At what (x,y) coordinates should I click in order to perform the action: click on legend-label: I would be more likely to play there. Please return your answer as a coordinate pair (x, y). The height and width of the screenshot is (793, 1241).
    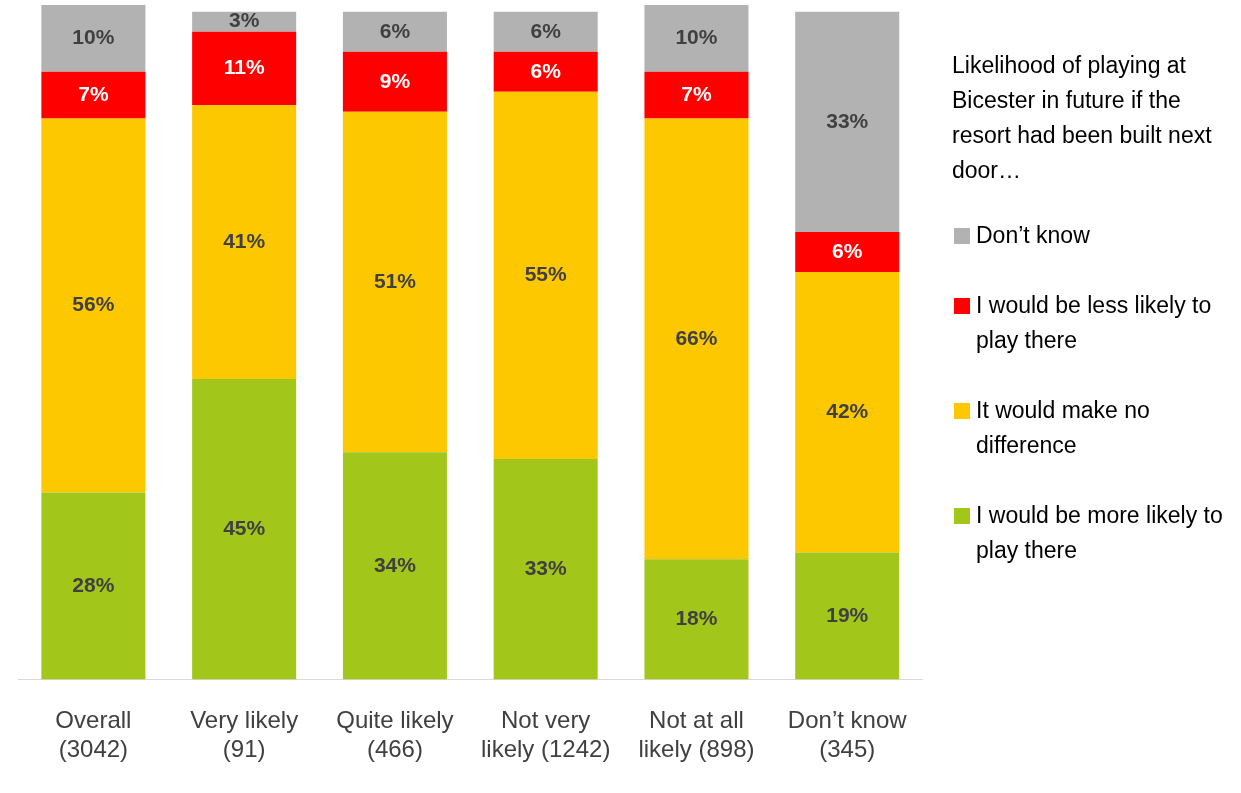
    Looking at the image, I should click on (1100, 533).